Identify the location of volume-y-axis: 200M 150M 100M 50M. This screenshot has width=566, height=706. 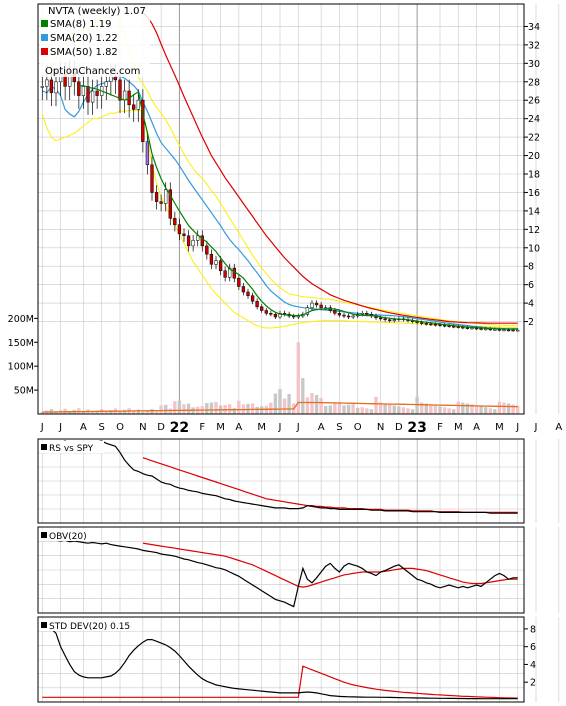
(23, 355).